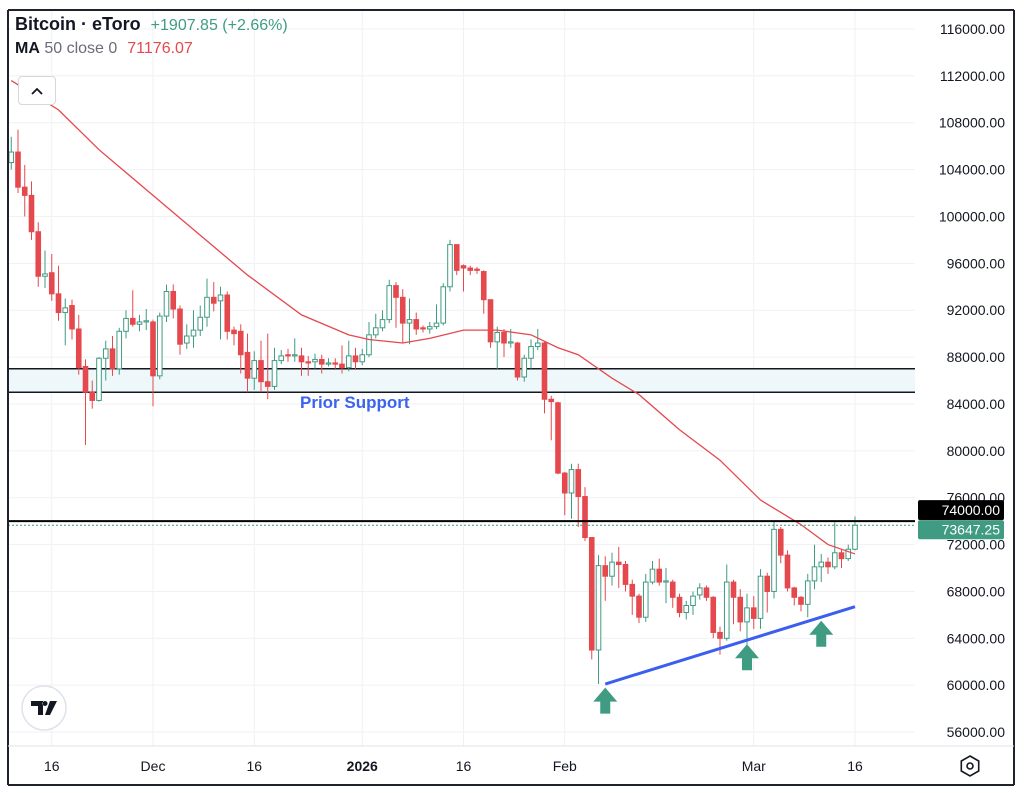  What do you see at coordinates (44, 708) in the screenshot?
I see `tradingview-logo-icon` at bounding box center [44, 708].